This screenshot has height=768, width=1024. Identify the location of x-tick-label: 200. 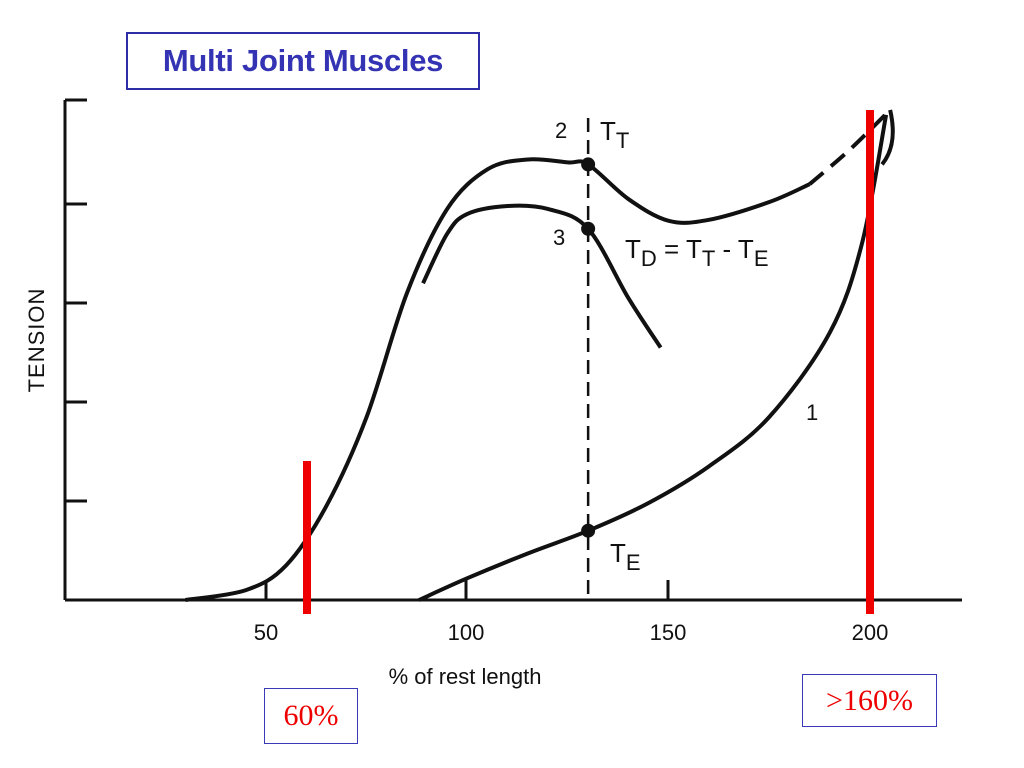
(870, 632).